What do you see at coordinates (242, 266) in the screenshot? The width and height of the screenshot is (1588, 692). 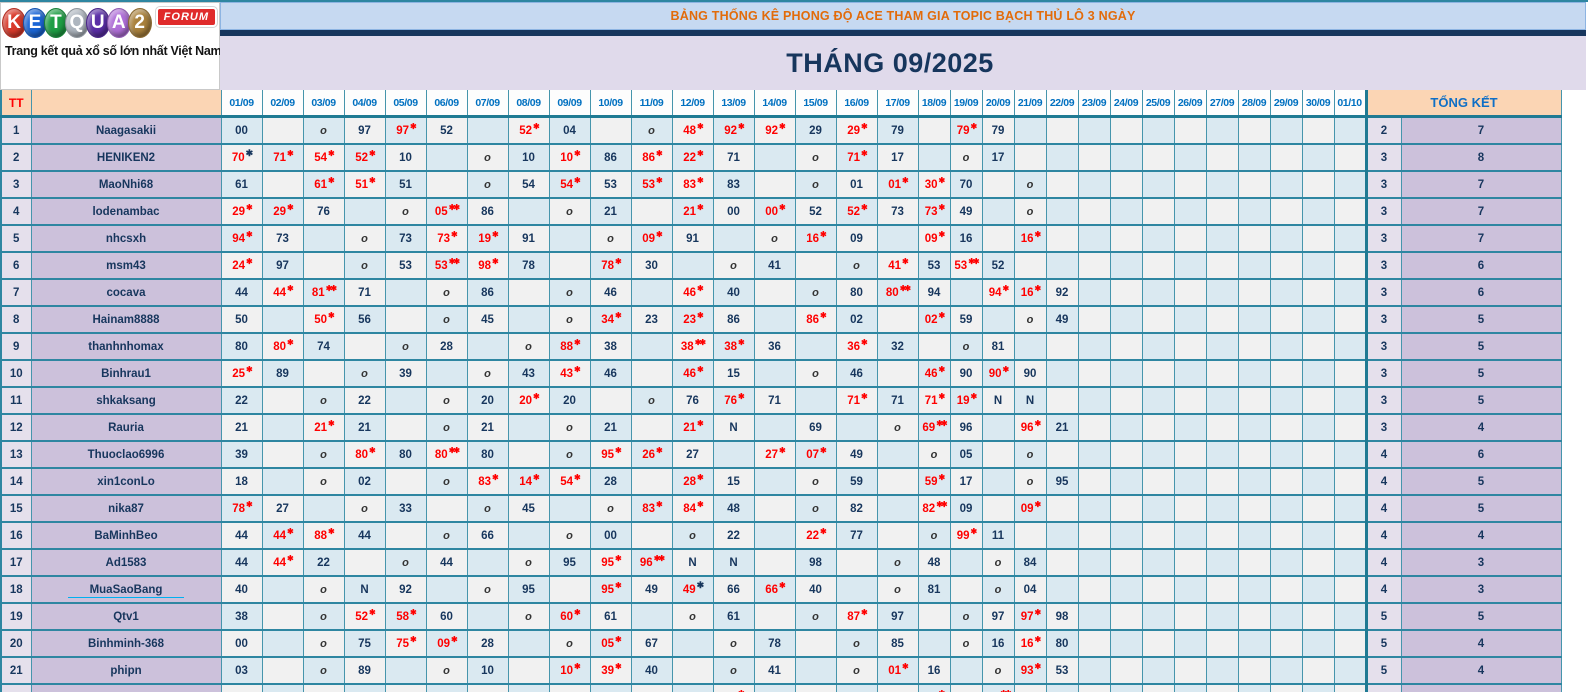 I see `data-cell: 24✱` at bounding box center [242, 266].